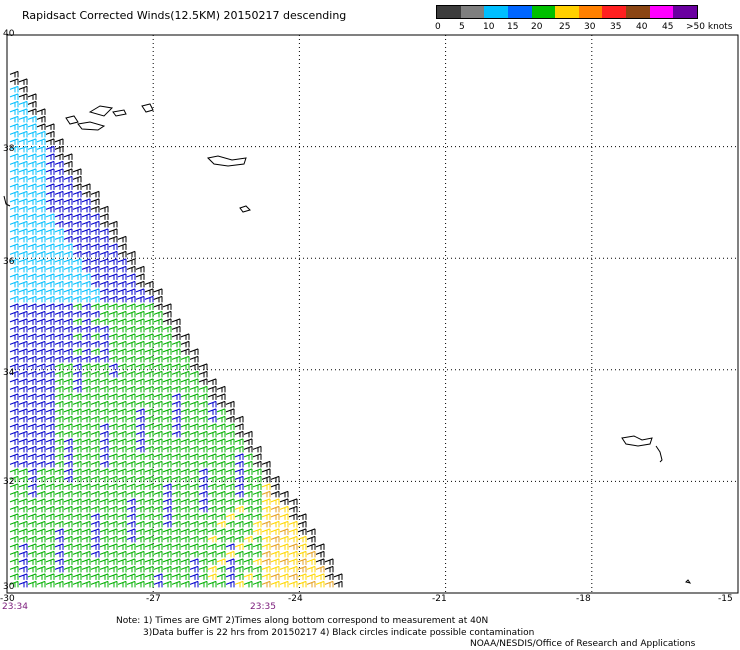 Image resolution: width=740 pixels, height=650 pixels. I want to click on legend-swatch, so click(472, 12).